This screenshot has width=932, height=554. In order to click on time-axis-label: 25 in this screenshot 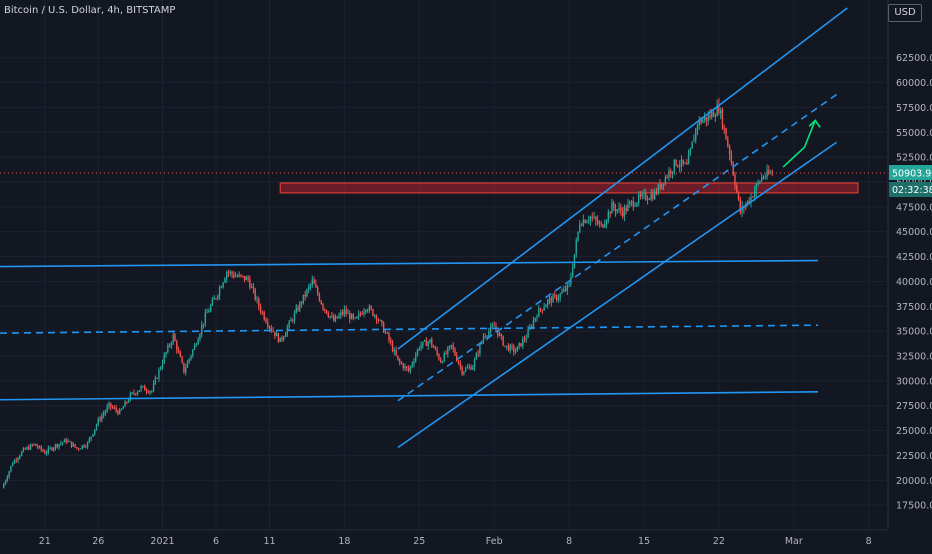, I will do `click(419, 541)`.